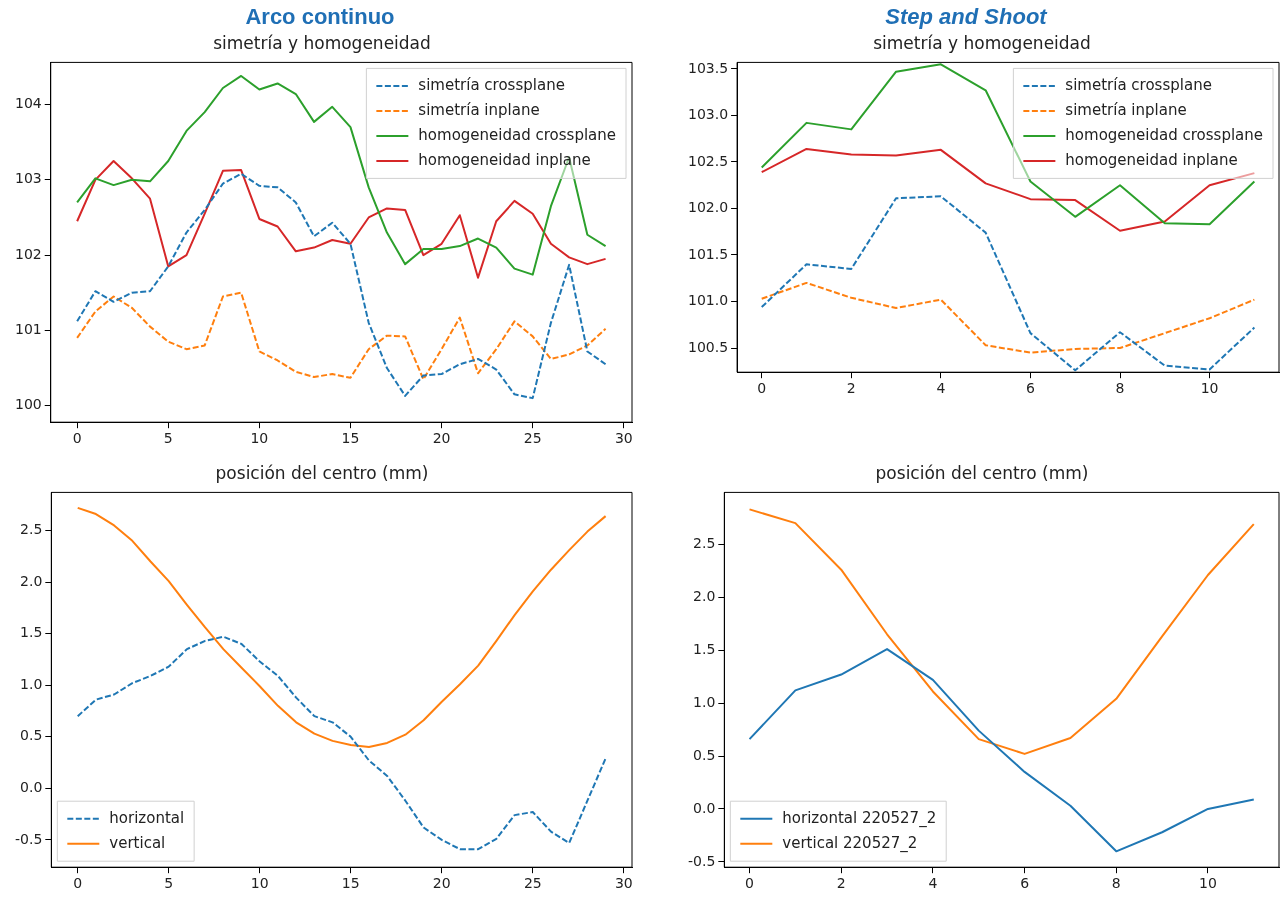 This screenshot has width=1287, height=901. What do you see at coordinates (708, 160) in the screenshot?
I see `y-tick-label: 102.5` at bounding box center [708, 160].